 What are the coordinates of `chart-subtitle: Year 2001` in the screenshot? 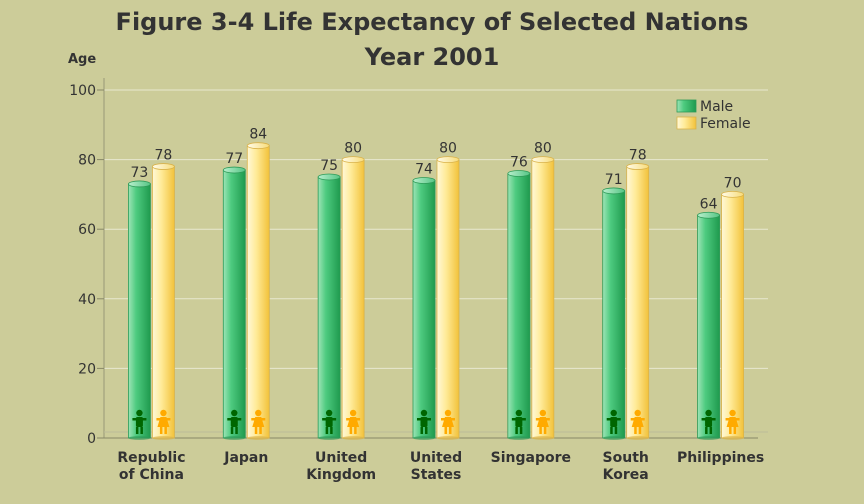 It's located at (432, 57).